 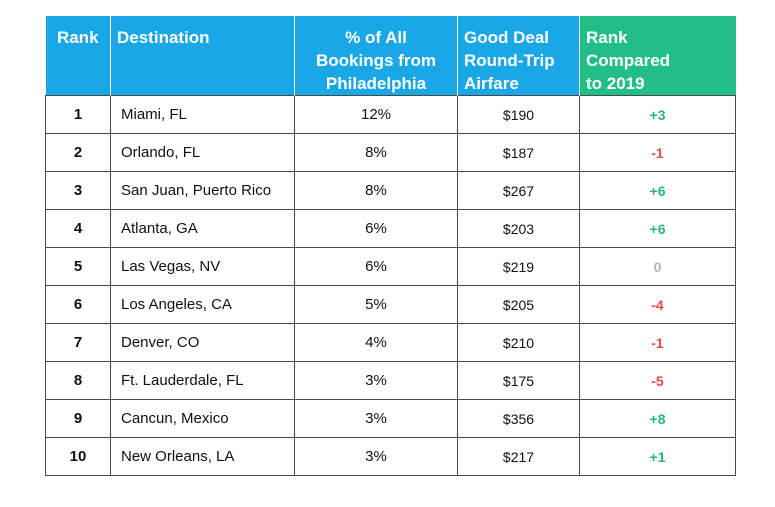 What do you see at coordinates (376, 342) in the screenshot?
I see `bookings-pct-cell: 4%` at bounding box center [376, 342].